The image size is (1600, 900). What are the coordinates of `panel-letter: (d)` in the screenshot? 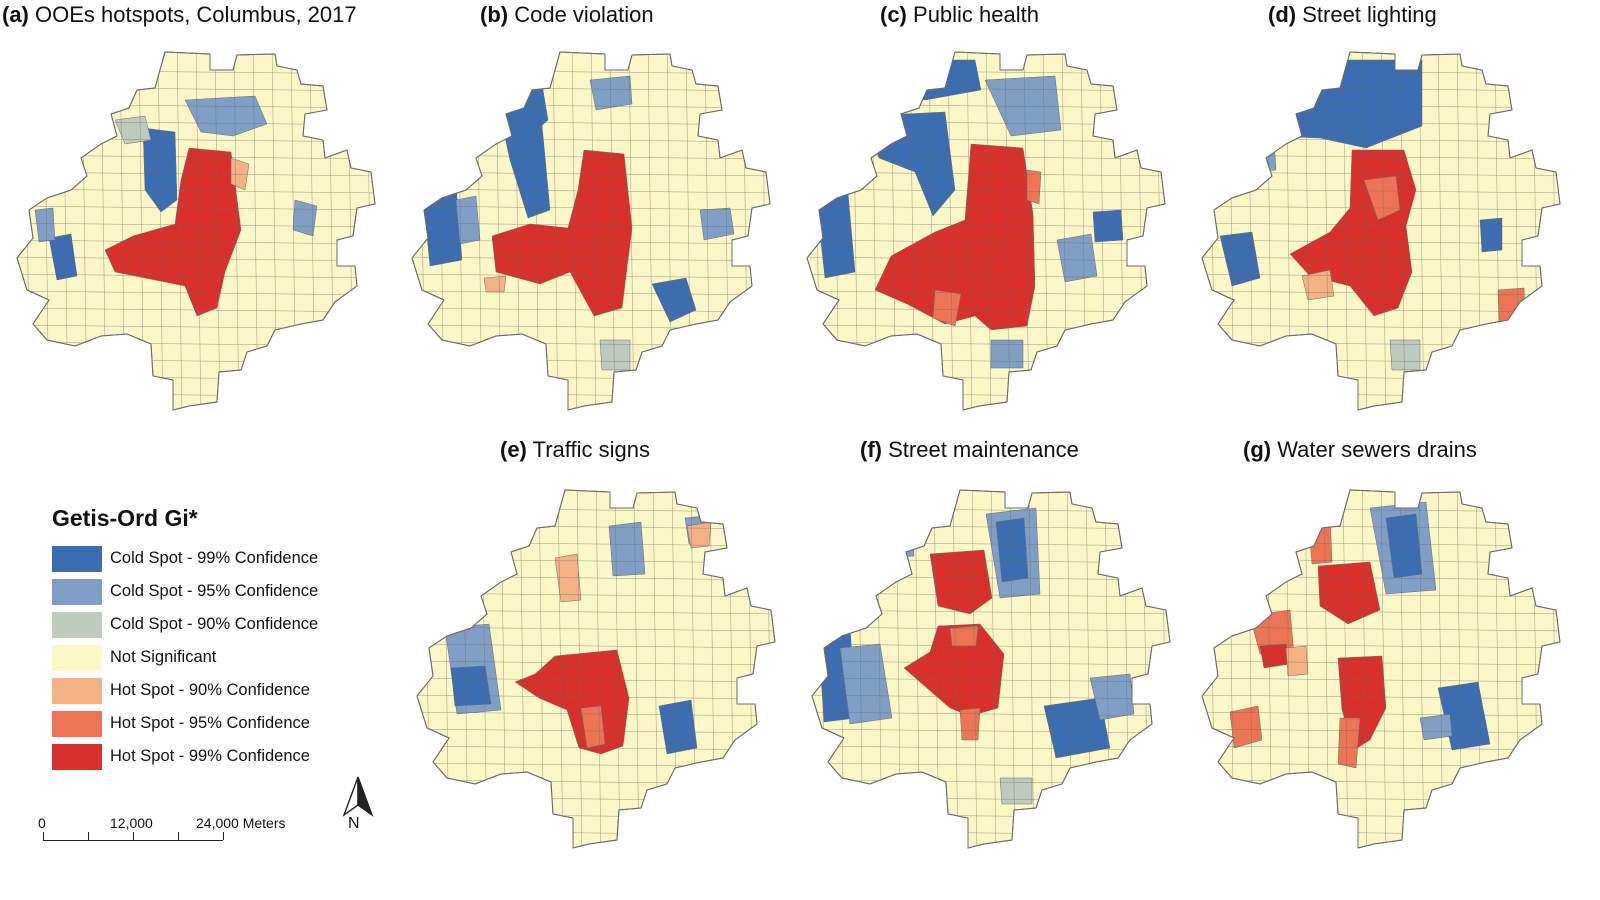 It's located at (1282, 14).